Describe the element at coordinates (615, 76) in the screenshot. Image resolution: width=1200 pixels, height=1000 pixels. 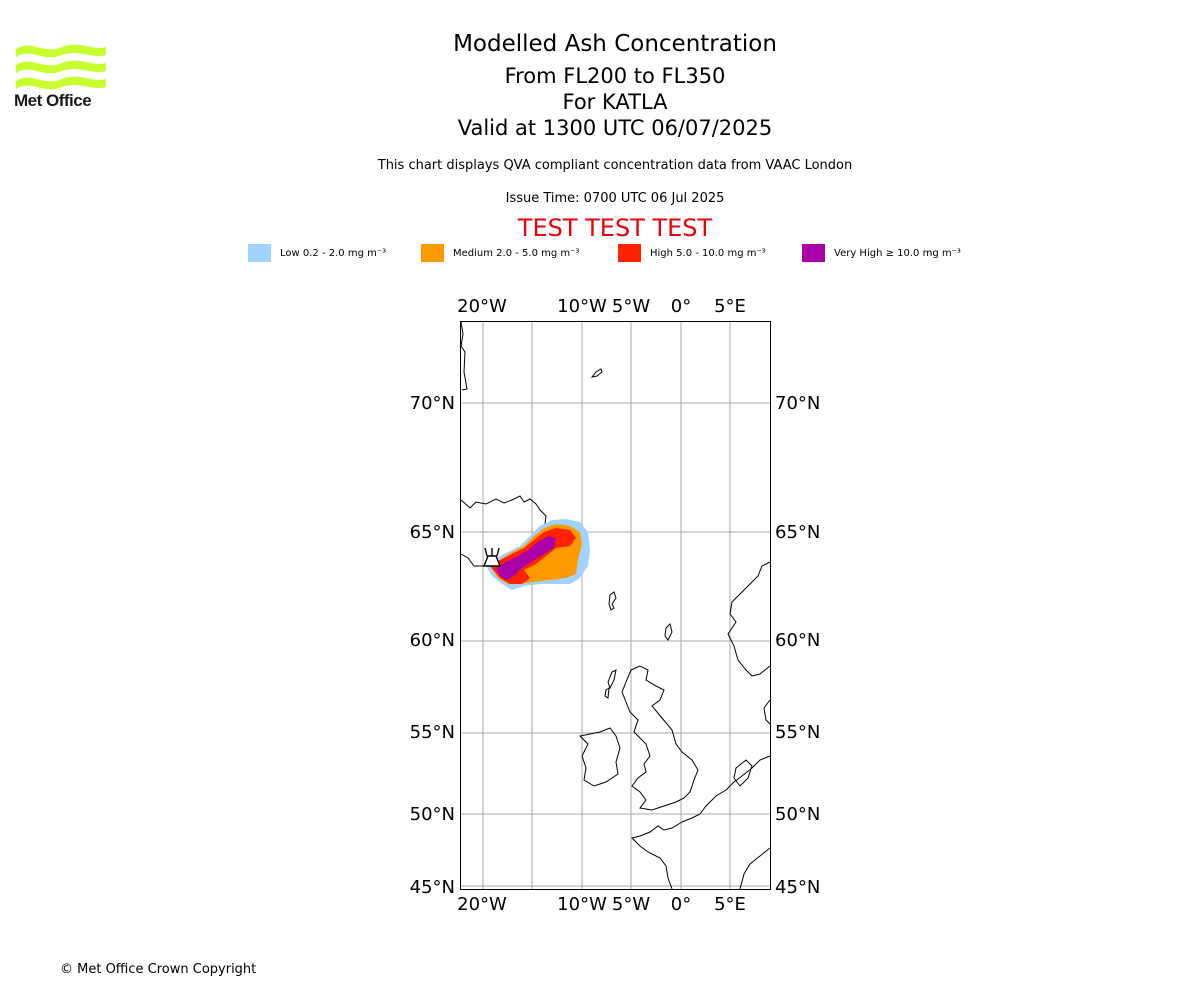
I see `flight-levels: From FL200 to FL350` at that location.